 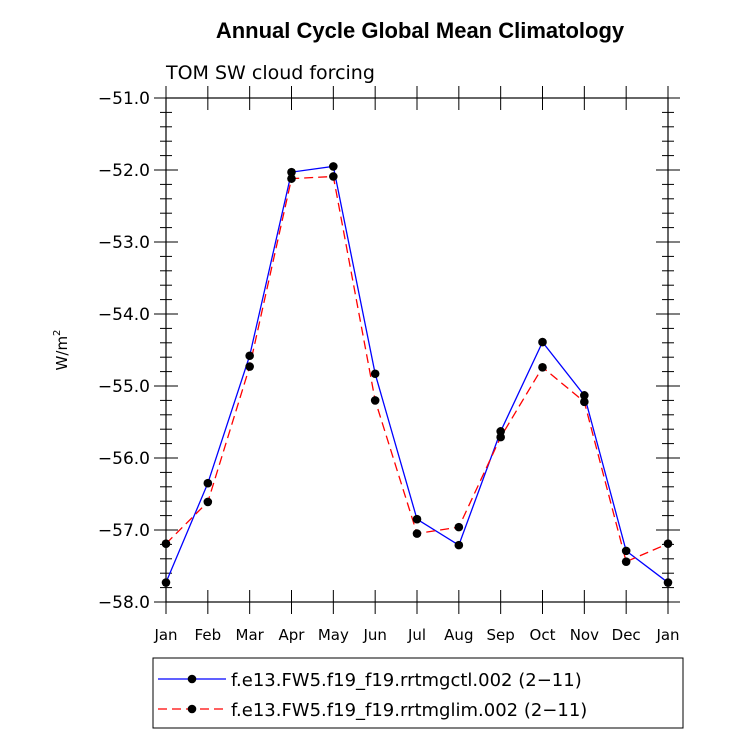 I want to click on y-tick-label: −52.0, so click(x=124, y=171).